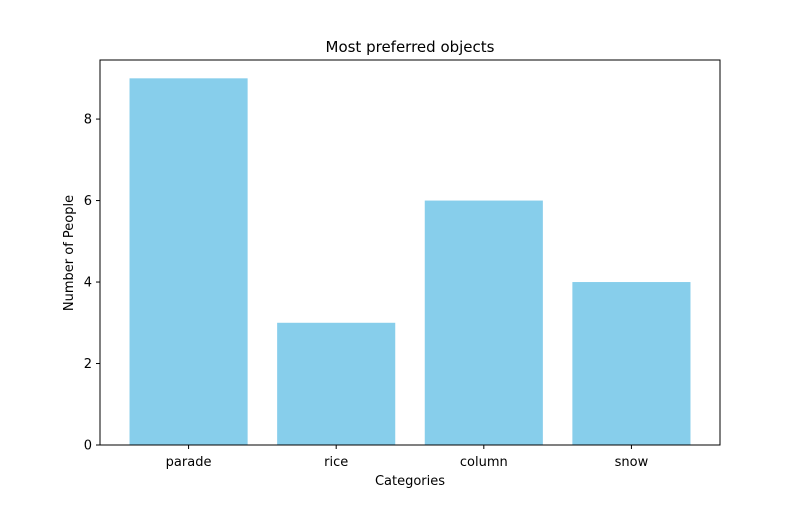 The height and width of the screenshot is (505, 800). Describe the element at coordinates (188, 261) in the screenshot. I see `bar-parade` at that location.